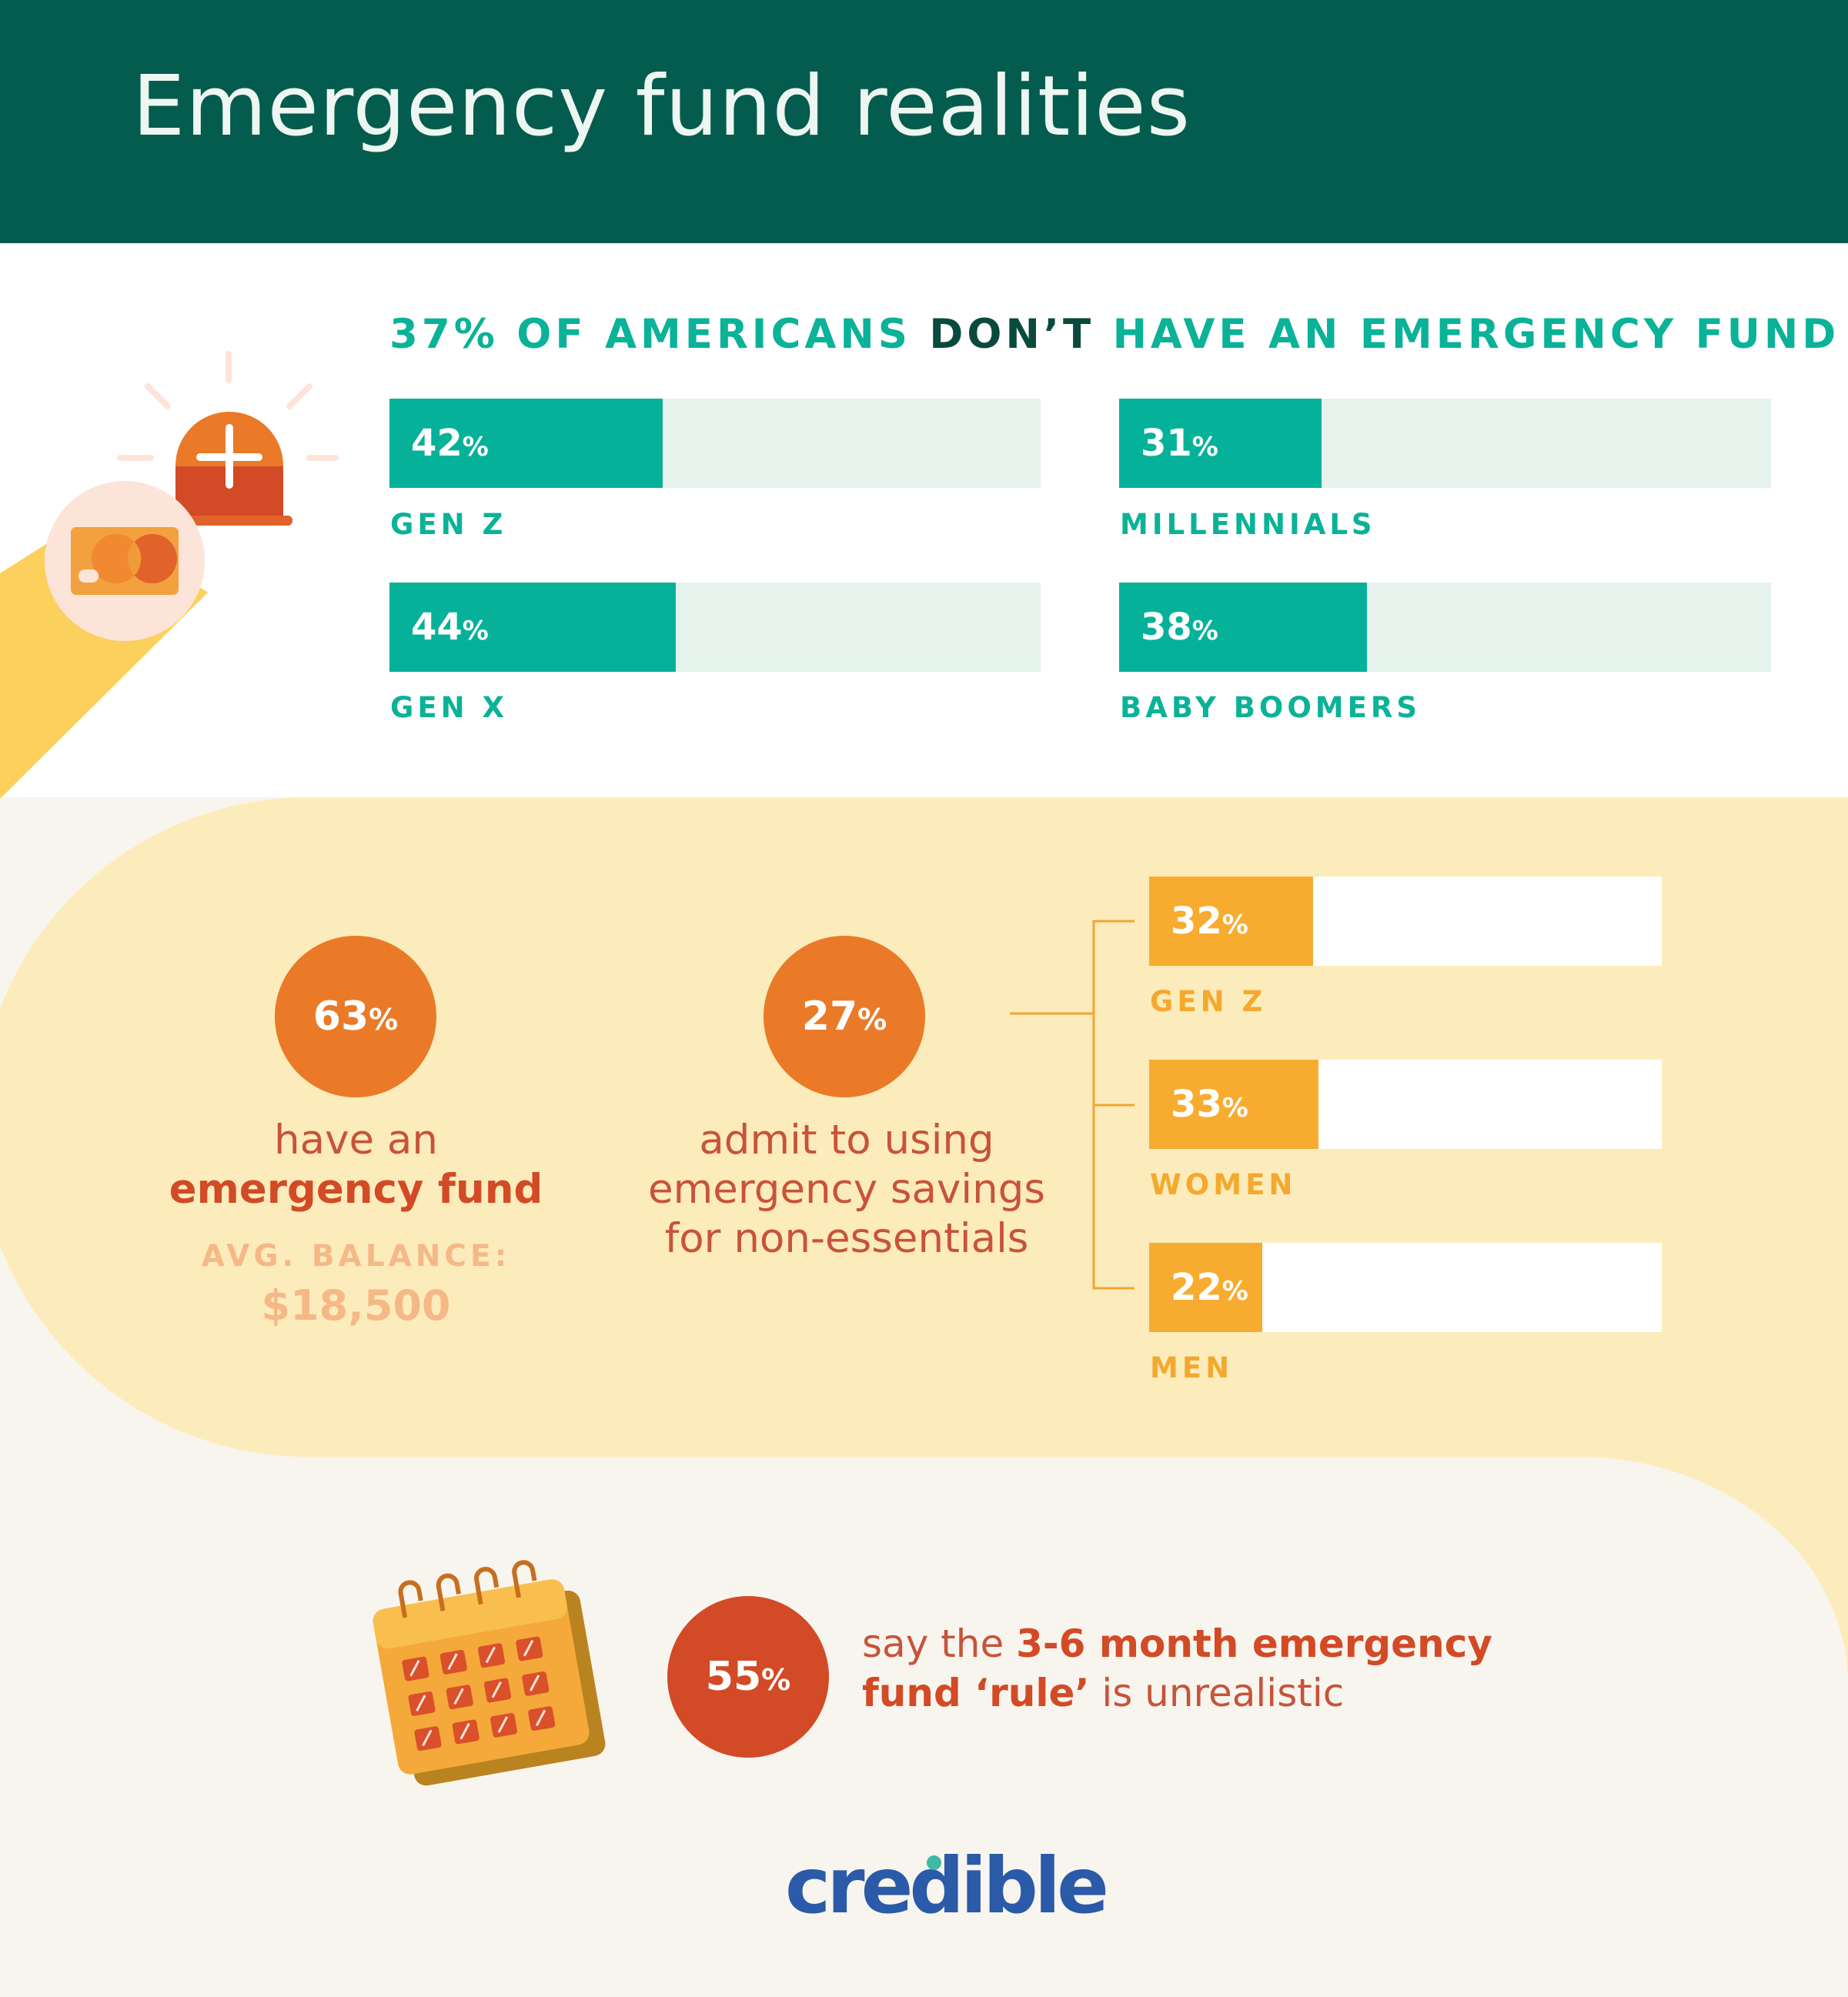  I want to click on bar-label-ne-women: WOMEN, so click(1224, 1185).